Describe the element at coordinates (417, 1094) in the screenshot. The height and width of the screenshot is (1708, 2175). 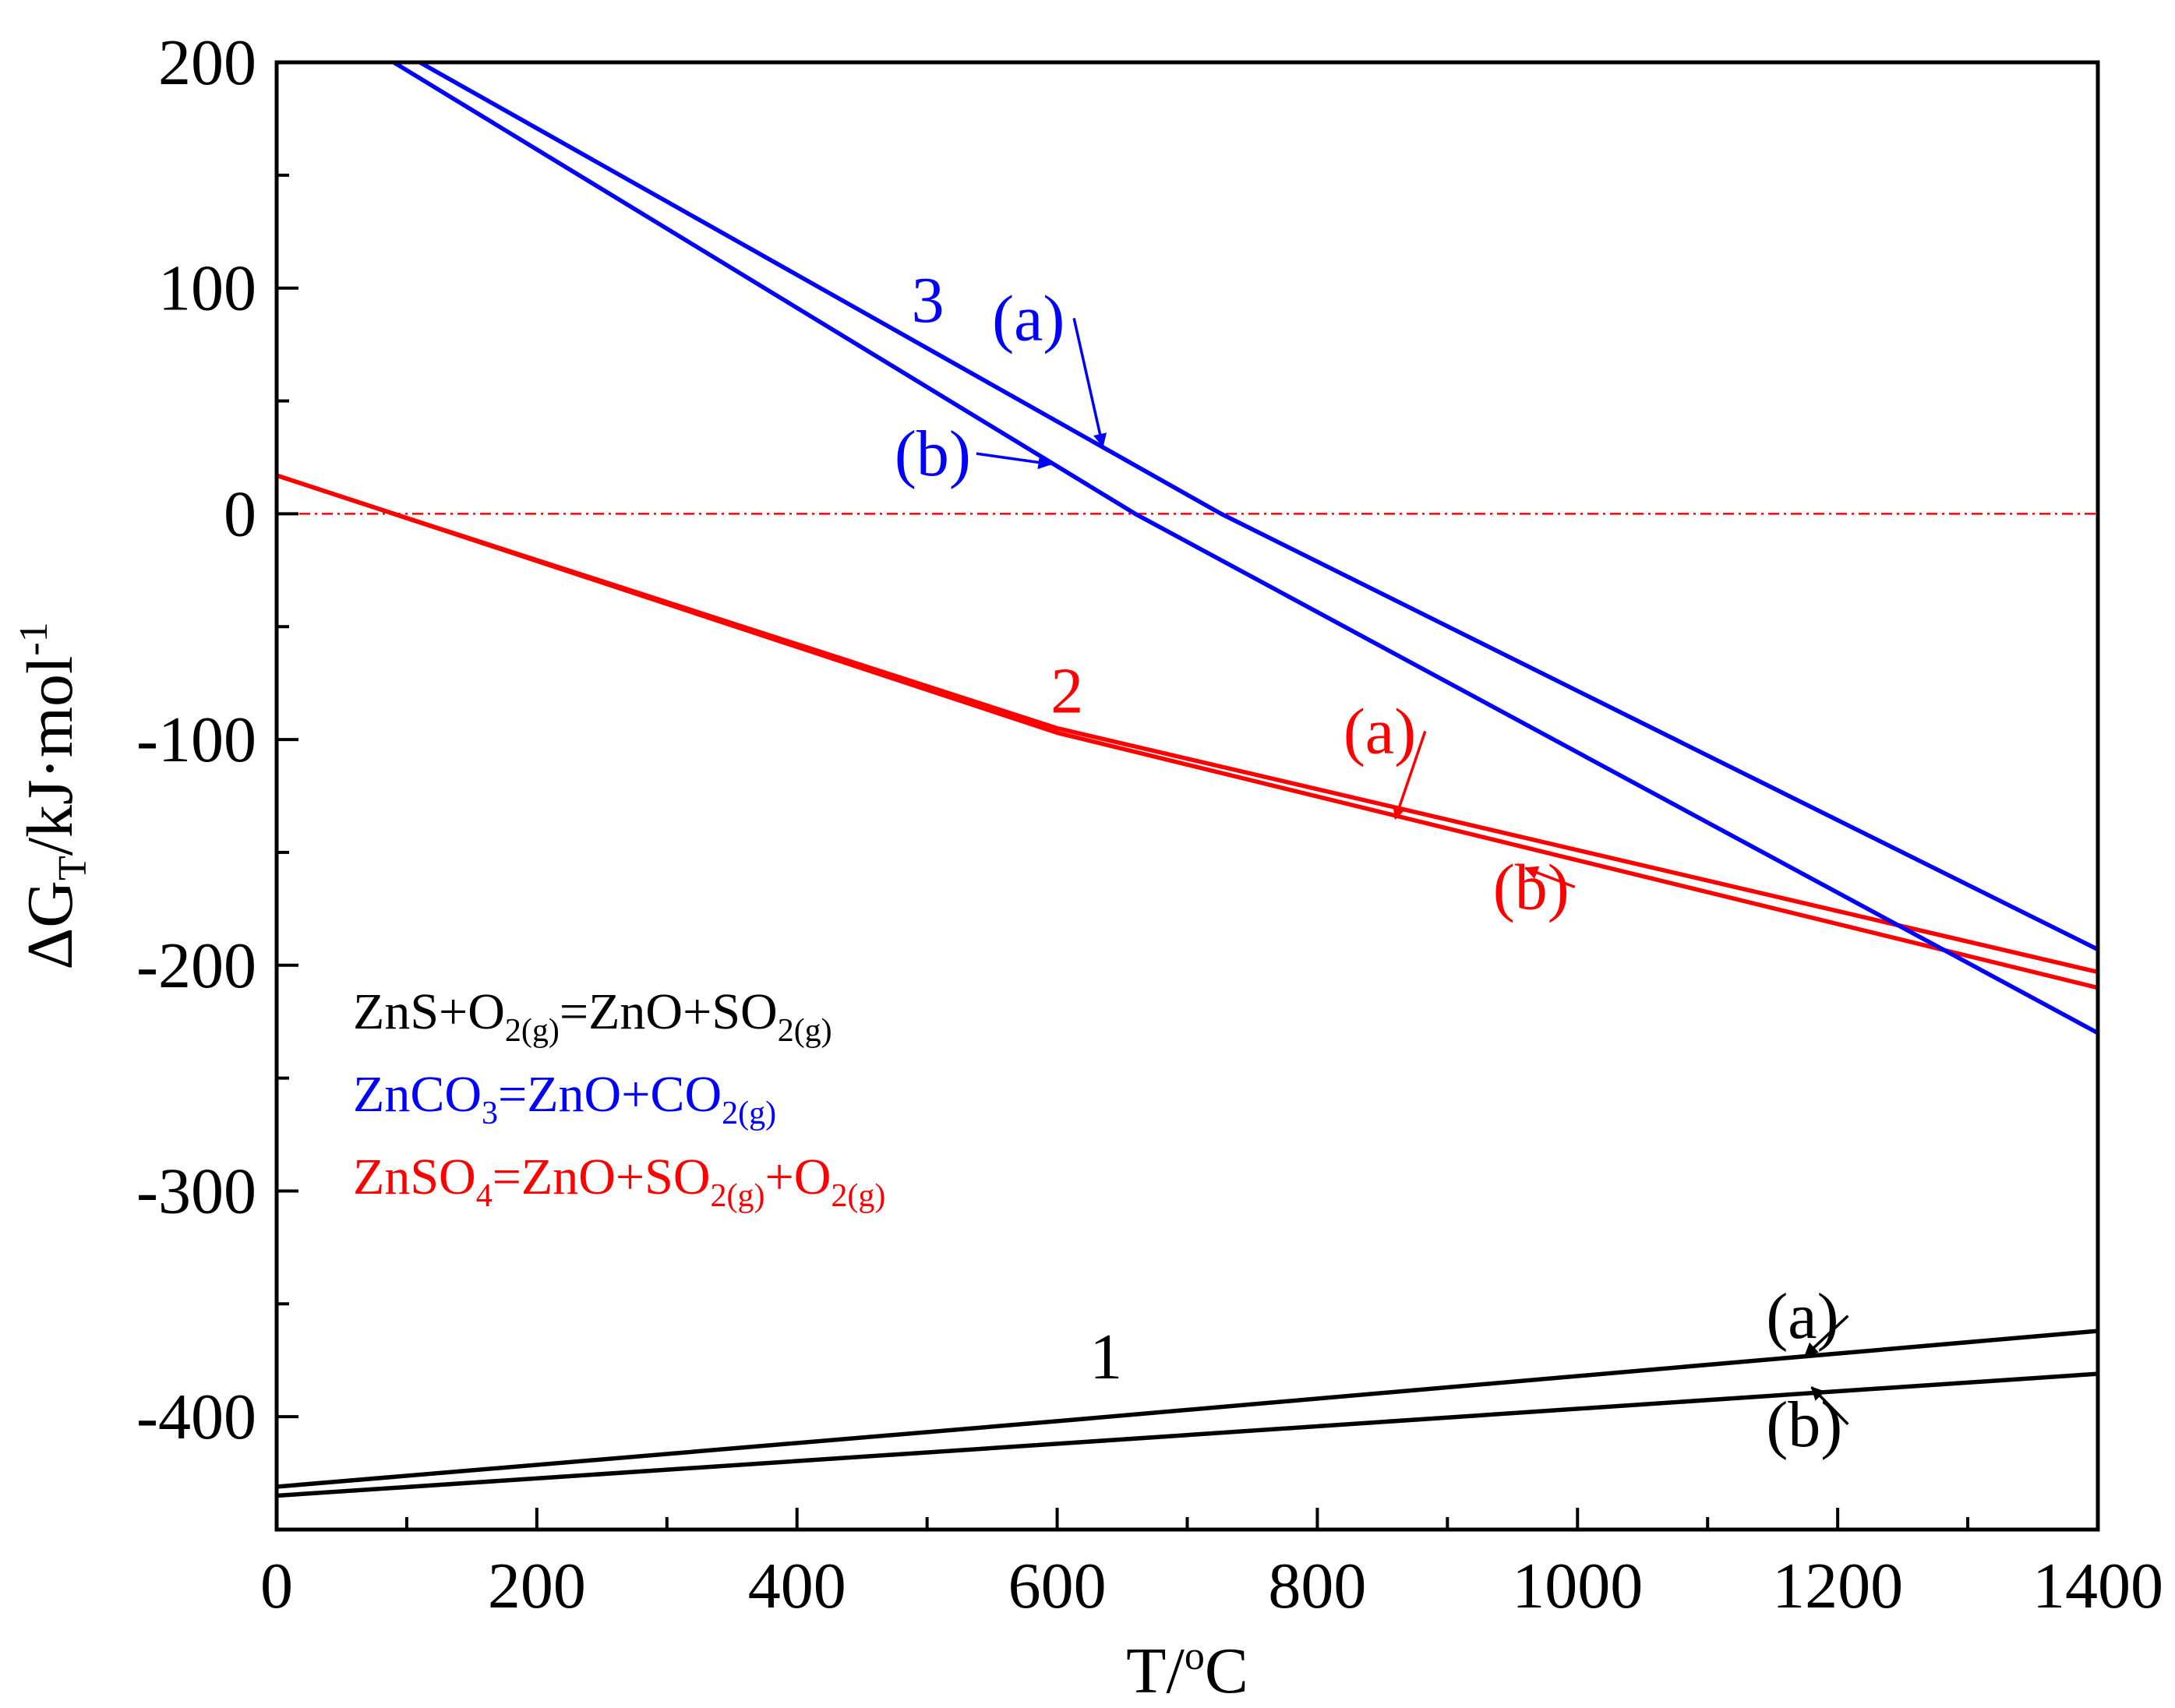
I see `legend-text: ZnCO` at that location.